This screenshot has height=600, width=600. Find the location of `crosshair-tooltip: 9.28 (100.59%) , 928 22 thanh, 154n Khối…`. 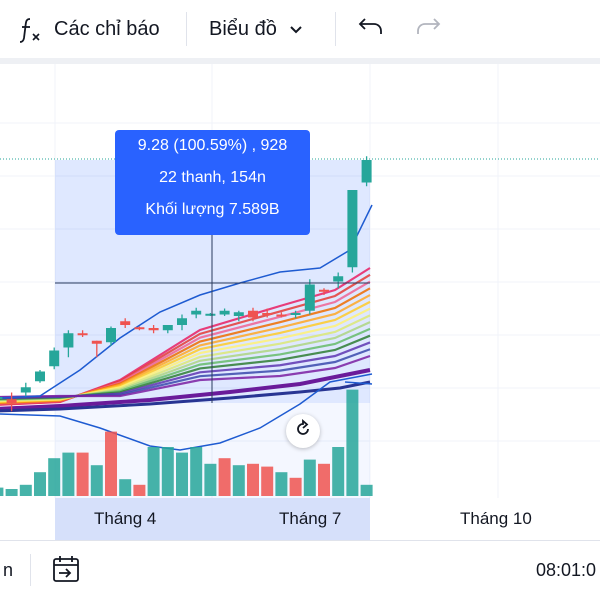

crosshair-tooltip: 9.28 (100.59%) , 928 22 thanh, 154n Khối… is located at coordinates (212, 182).